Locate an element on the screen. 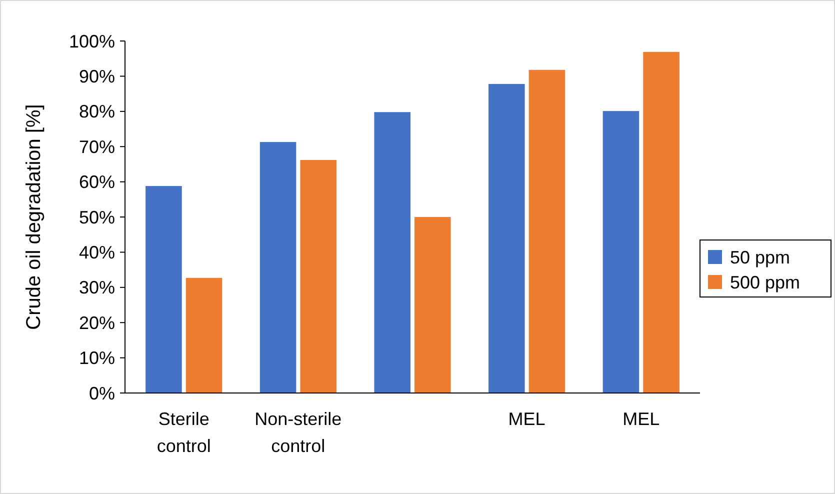 The width and height of the screenshot is (835, 494). y-tick-label: 60% is located at coordinates (96, 182).